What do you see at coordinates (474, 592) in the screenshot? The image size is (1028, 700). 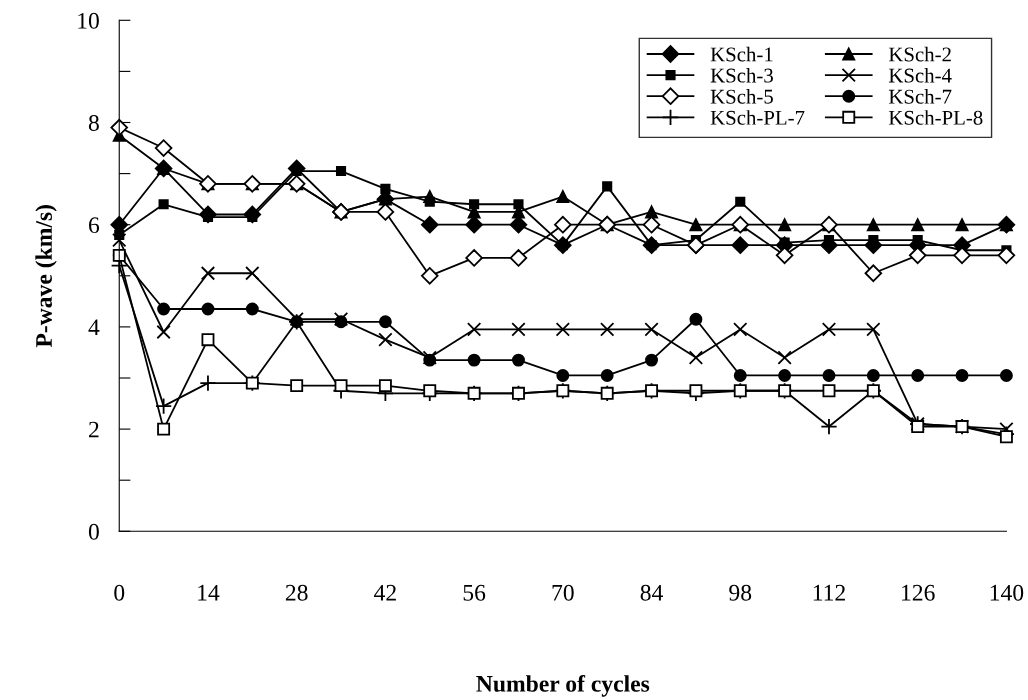 I see `x-tick-label: 56` at bounding box center [474, 592].